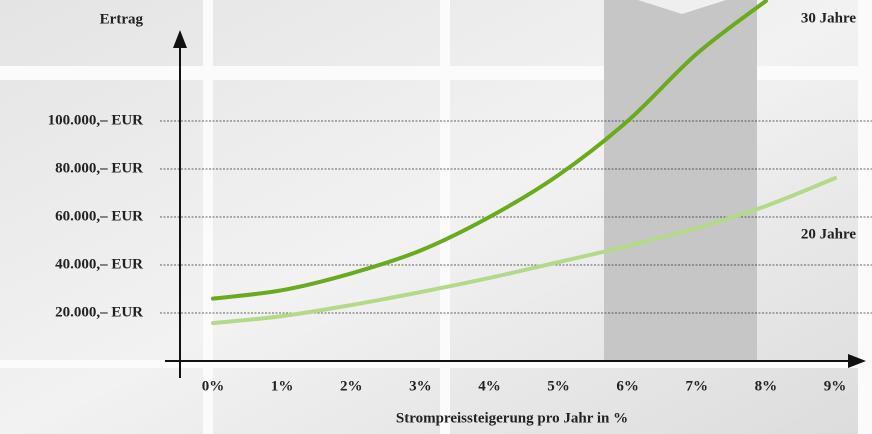  What do you see at coordinates (512, 418) in the screenshot?
I see `x-axis-title: Strompreissteigerung pro Jahr in %` at bounding box center [512, 418].